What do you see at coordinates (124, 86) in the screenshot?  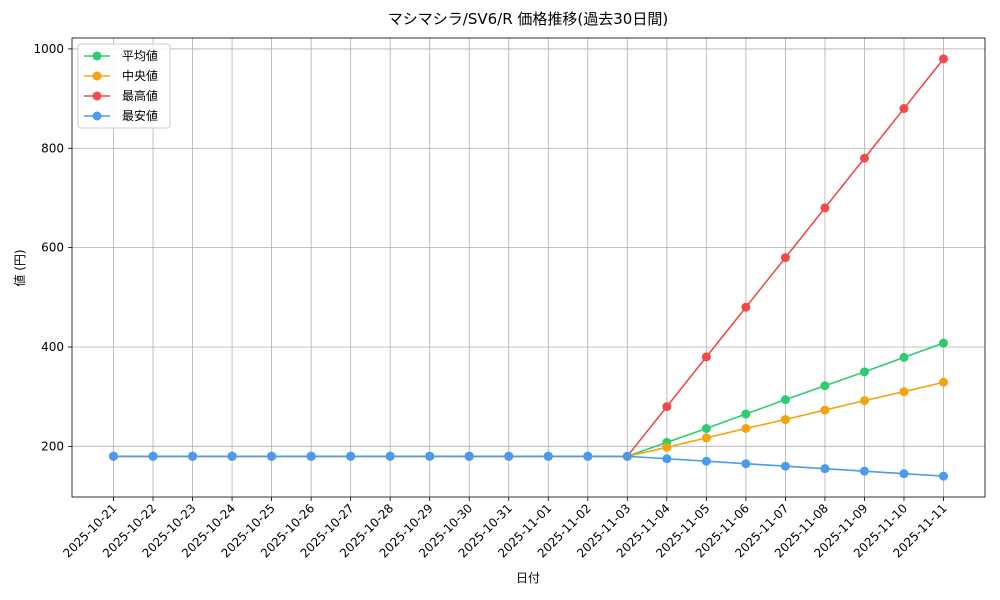 I see `legend-box` at bounding box center [124, 86].